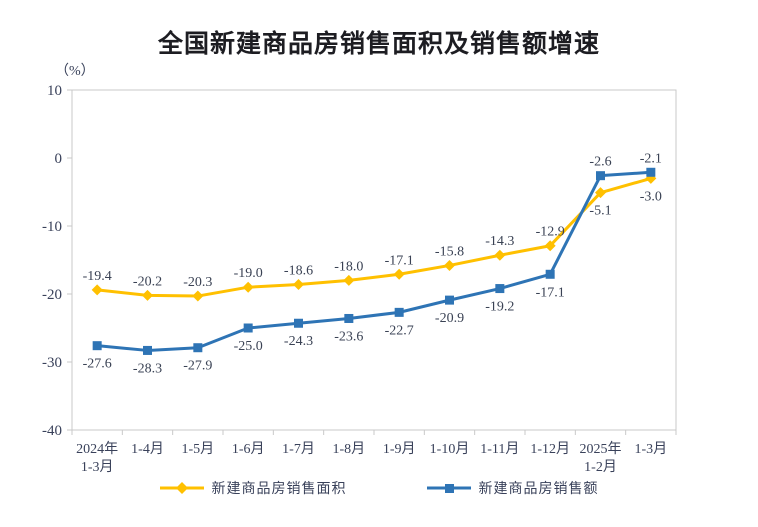 The image size is (758, 527). I want to click on data-label: -19.4, so click(97, 276).